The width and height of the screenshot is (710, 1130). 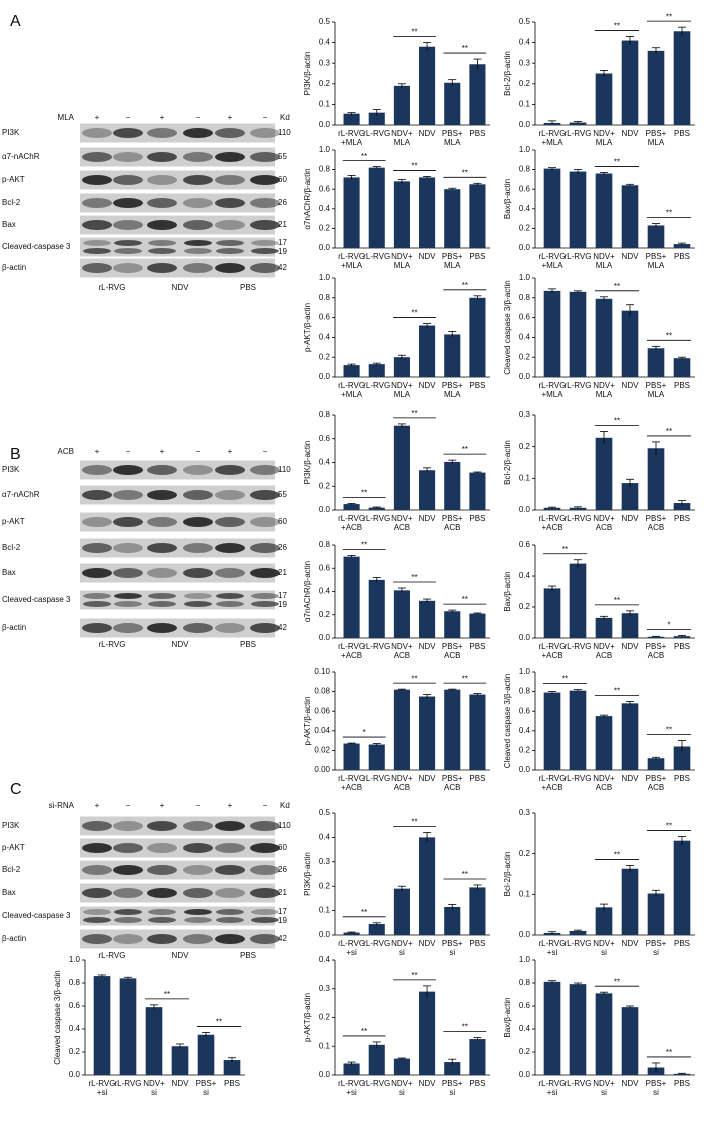 What do you see at coordinates (21, 494) in the screenshot?
I see `blot-row-label: α7-nAChR` at bounding box center [21, 494].